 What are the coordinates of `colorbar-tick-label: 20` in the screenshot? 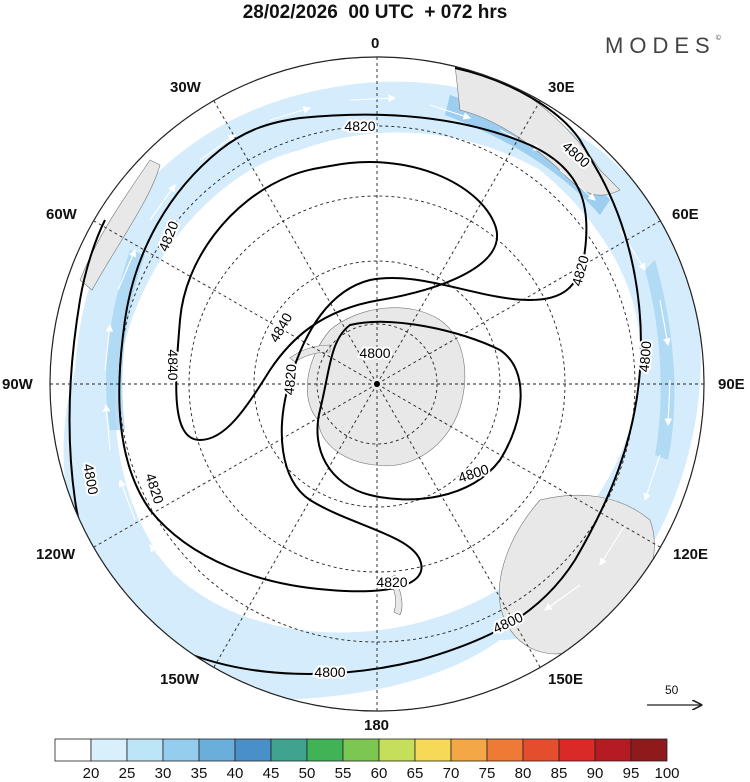 It's located at (91, 773).